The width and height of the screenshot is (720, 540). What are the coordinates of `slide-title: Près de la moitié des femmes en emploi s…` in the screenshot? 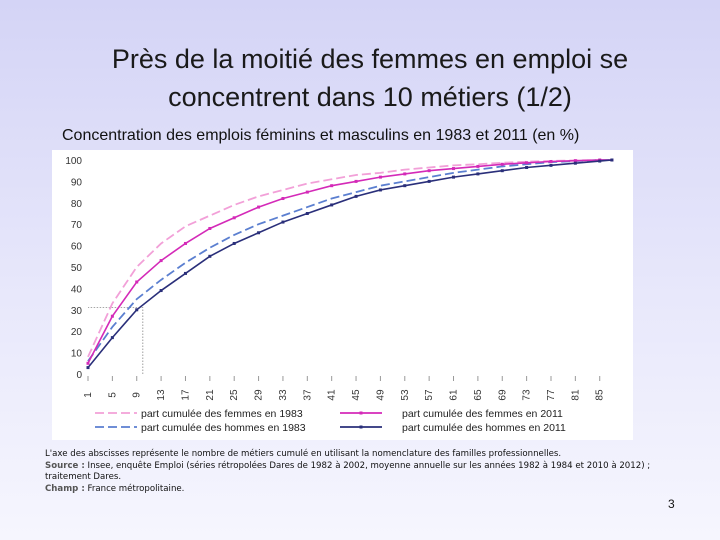 It's located at (370, 78).